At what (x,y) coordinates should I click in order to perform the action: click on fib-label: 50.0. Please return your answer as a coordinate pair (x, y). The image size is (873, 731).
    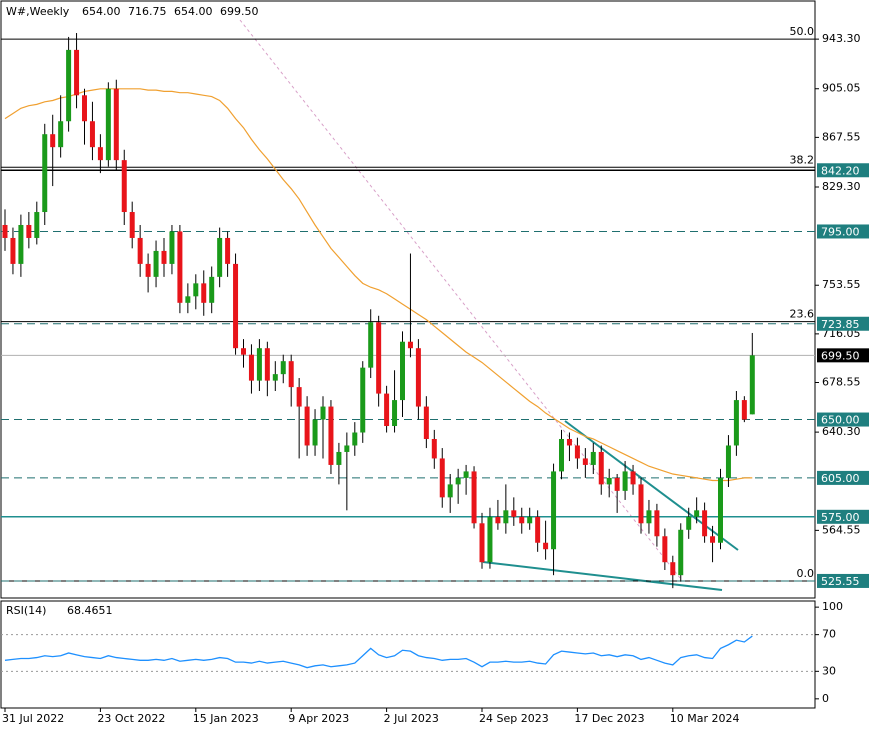
    Looking at the image, I should click on (802, 31).